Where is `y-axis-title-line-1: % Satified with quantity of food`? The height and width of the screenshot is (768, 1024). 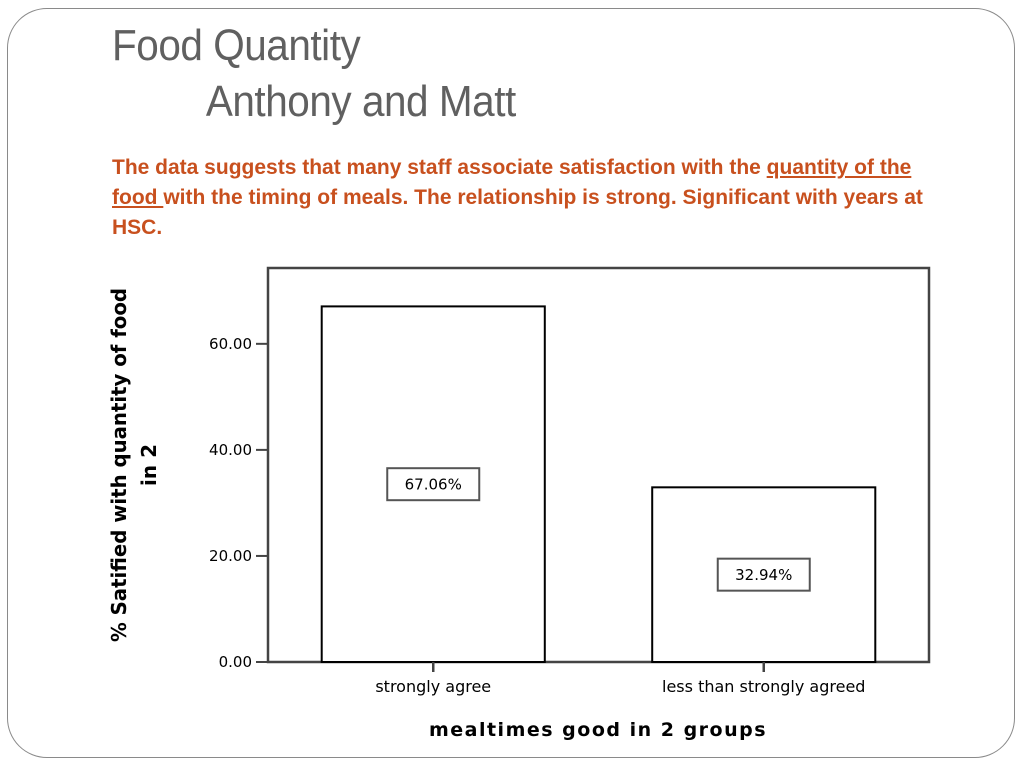
y-axis-title-line-1: % Satified with quantity of food is located at coordinates (119, 465).